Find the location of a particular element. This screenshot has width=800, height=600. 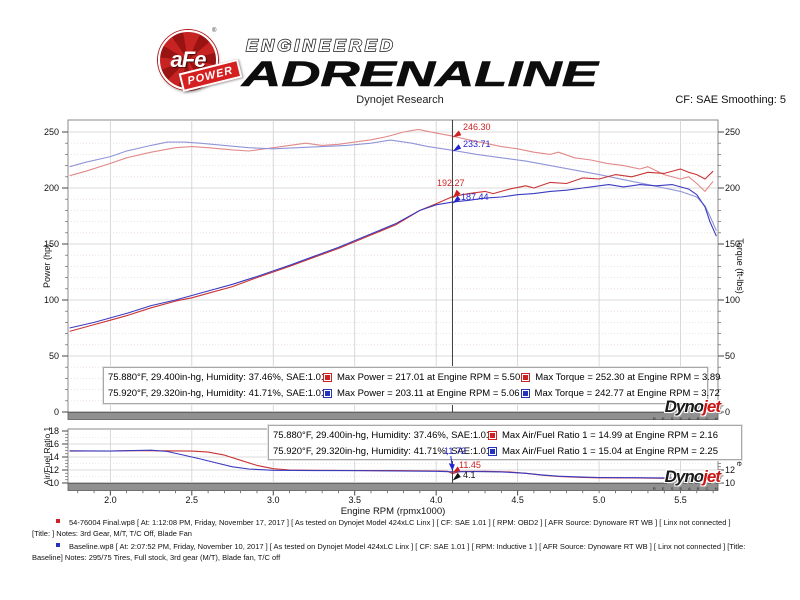

series-torque-final is located at coordinates (391, 160).